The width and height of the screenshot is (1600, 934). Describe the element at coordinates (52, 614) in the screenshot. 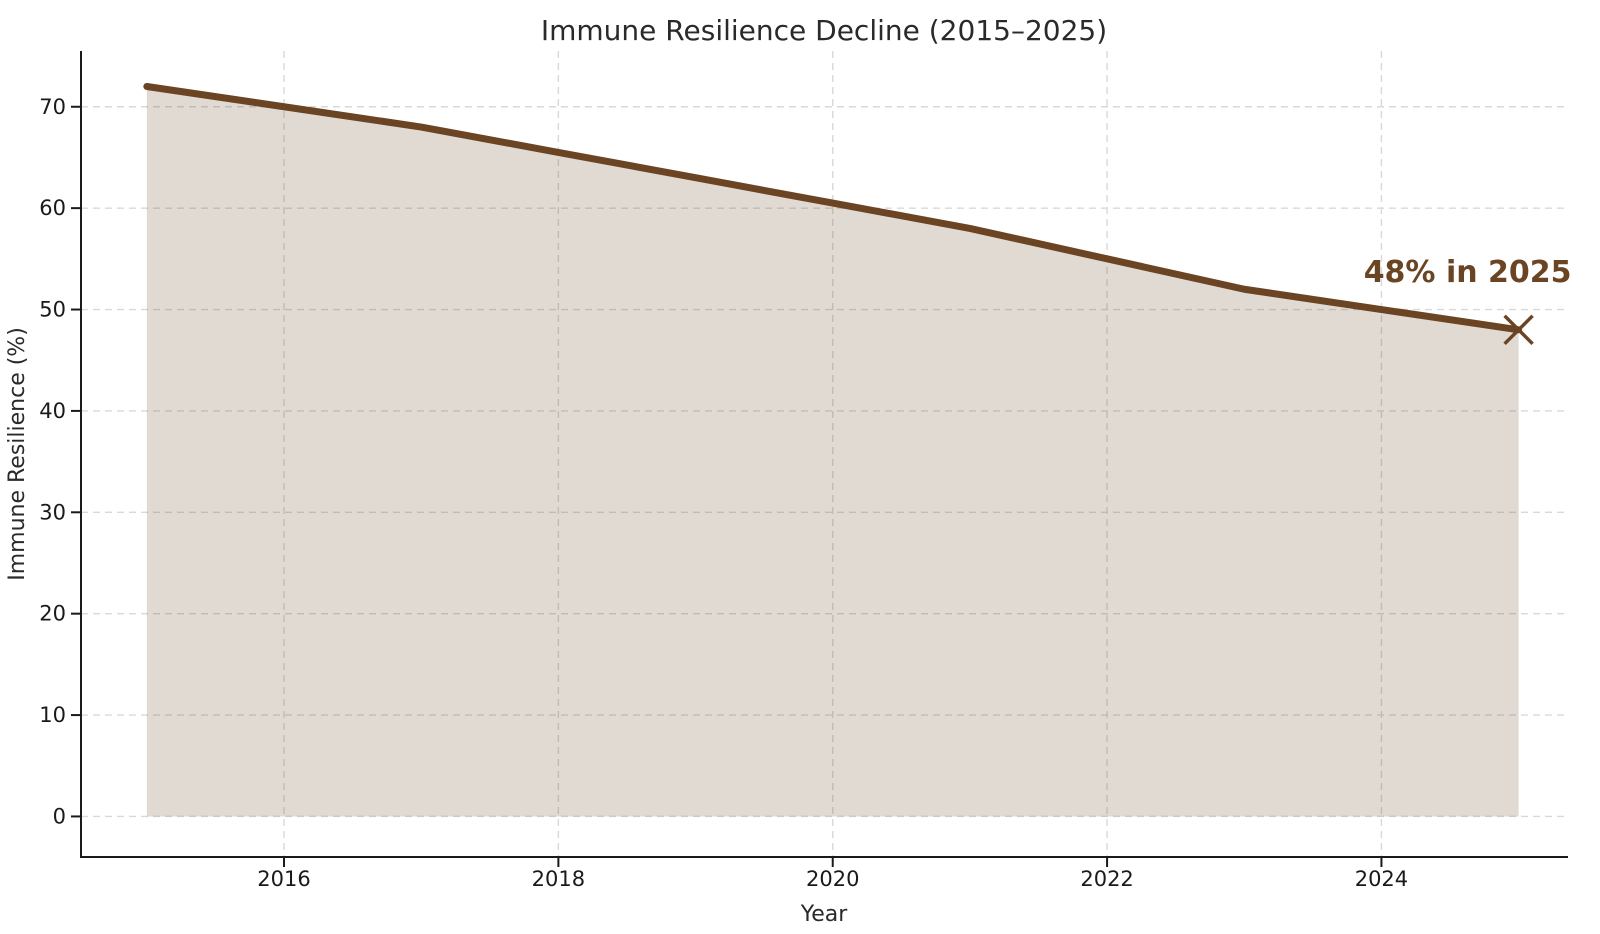

I see `y-tick-label: 20` at that location.